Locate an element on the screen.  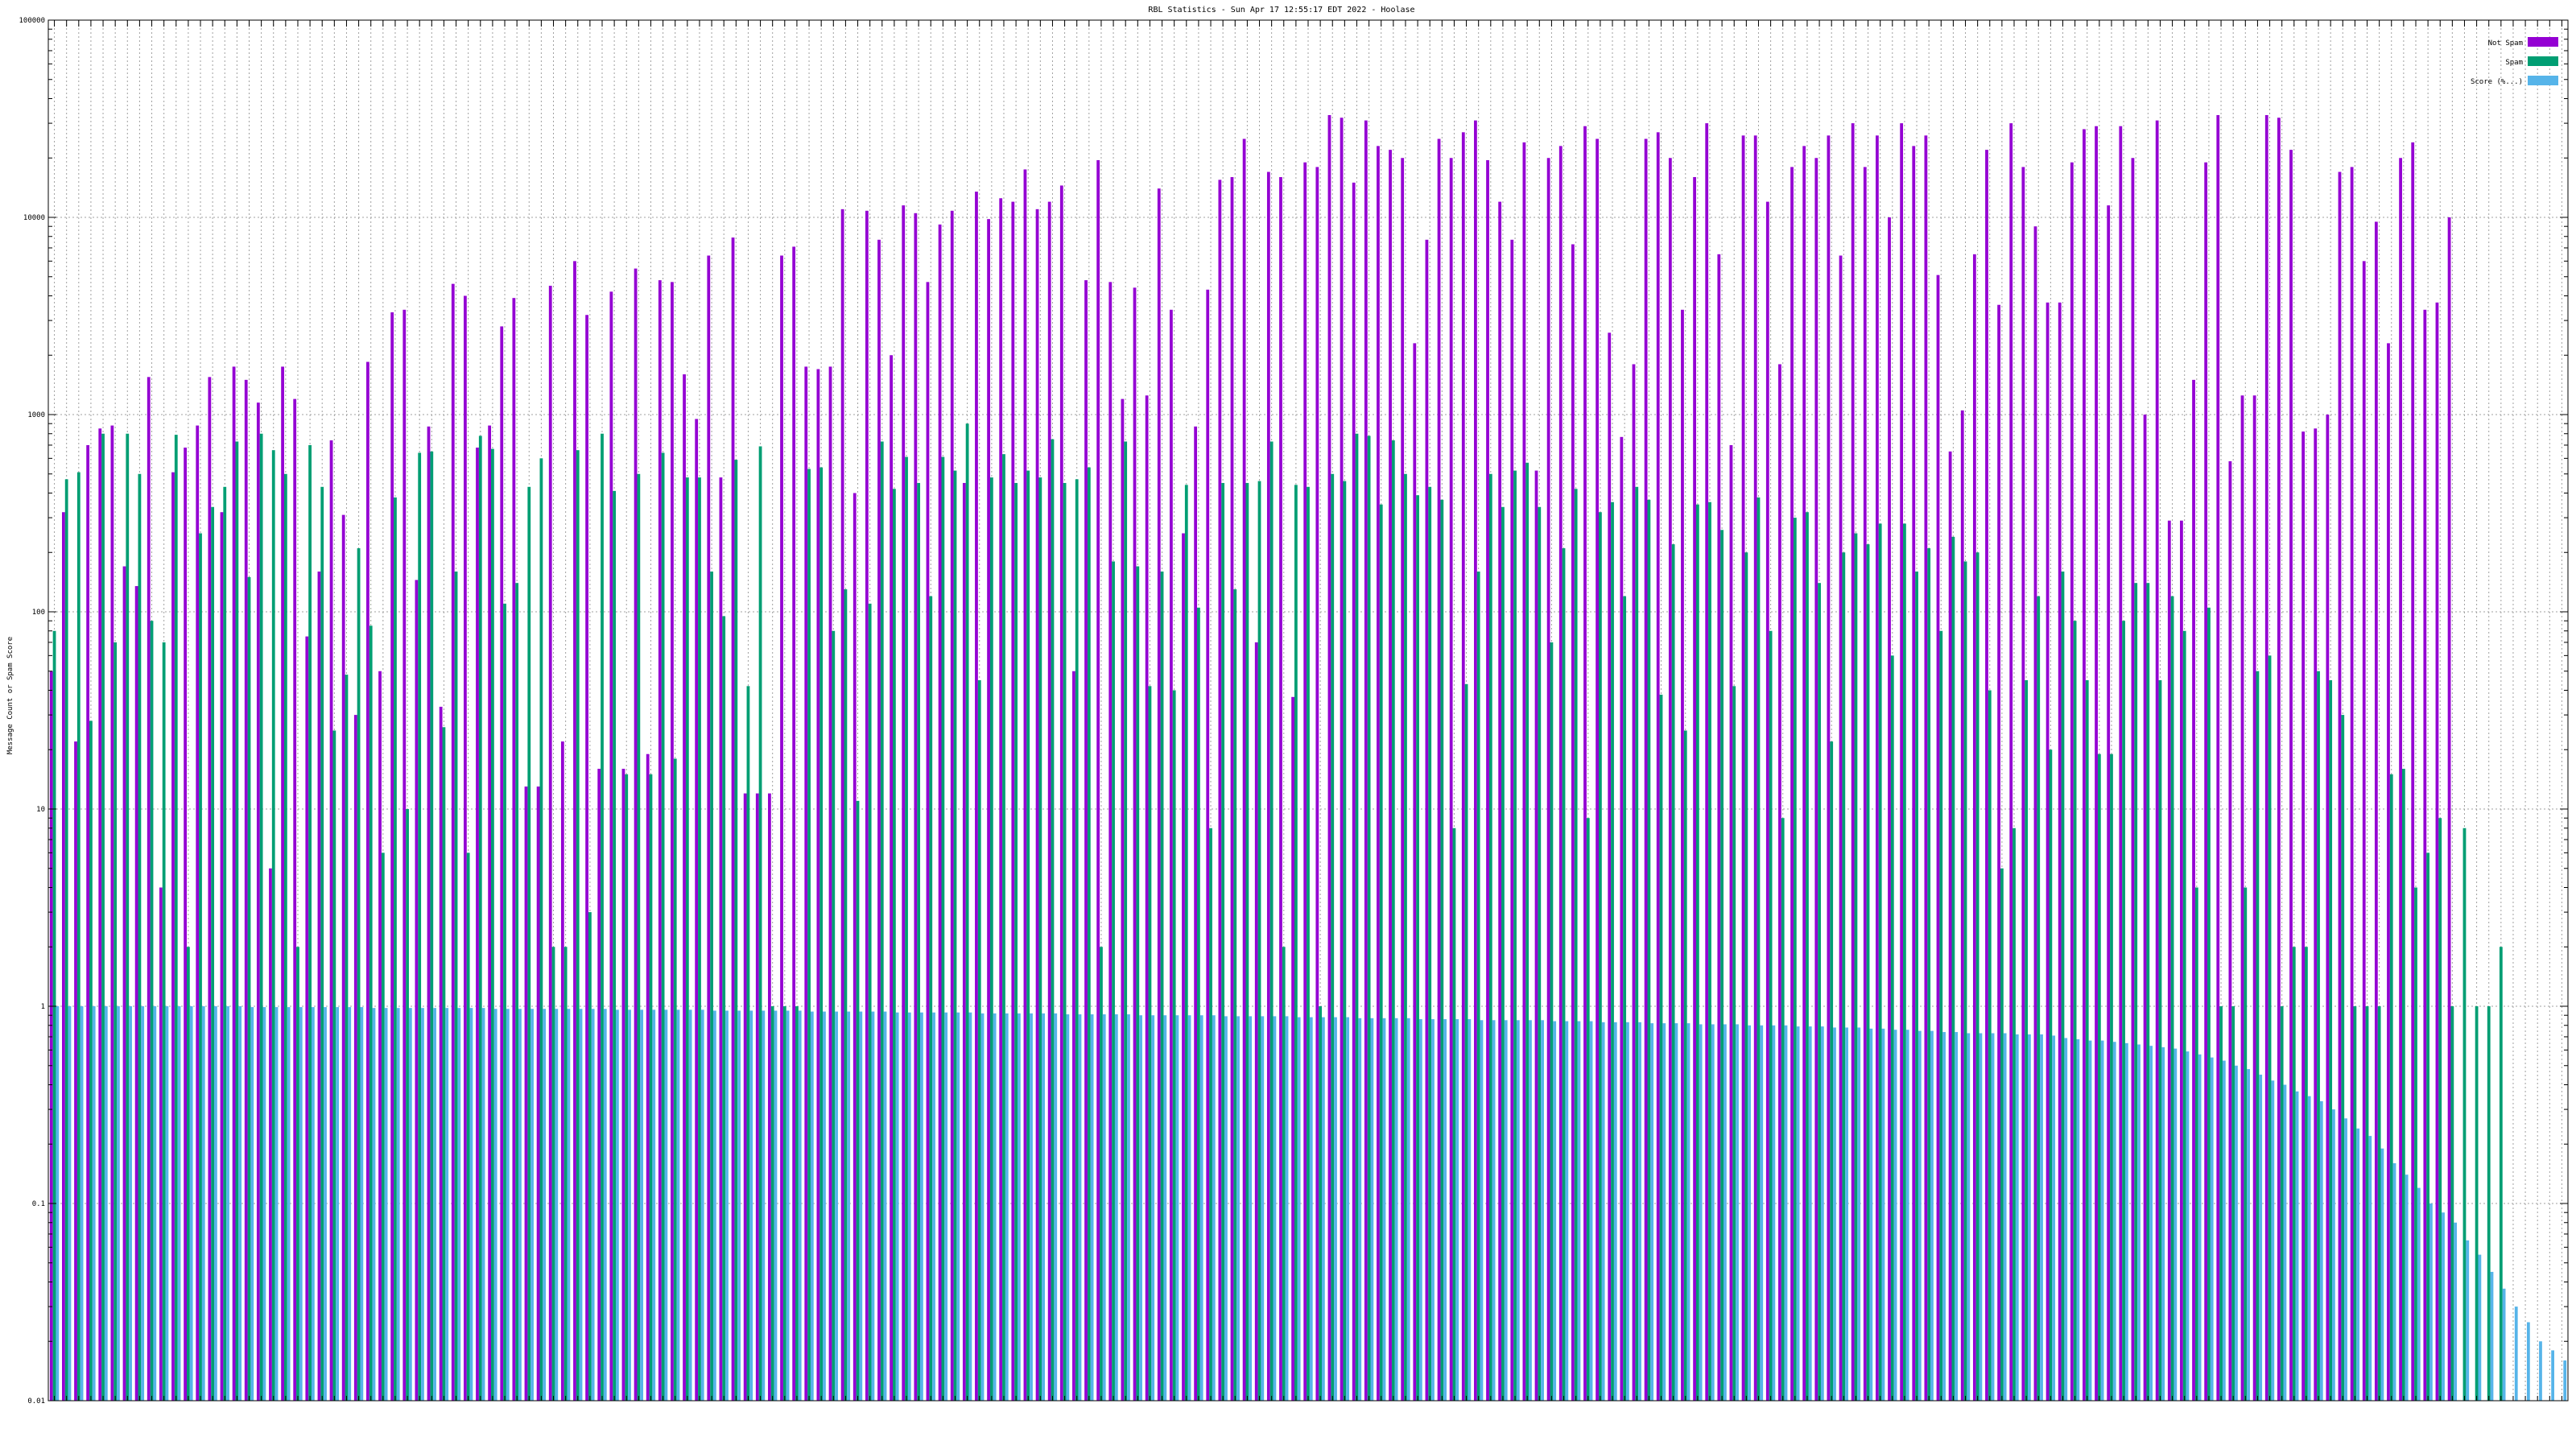
y-tick-label: 0.1 is located at coordinates (38, 1204).